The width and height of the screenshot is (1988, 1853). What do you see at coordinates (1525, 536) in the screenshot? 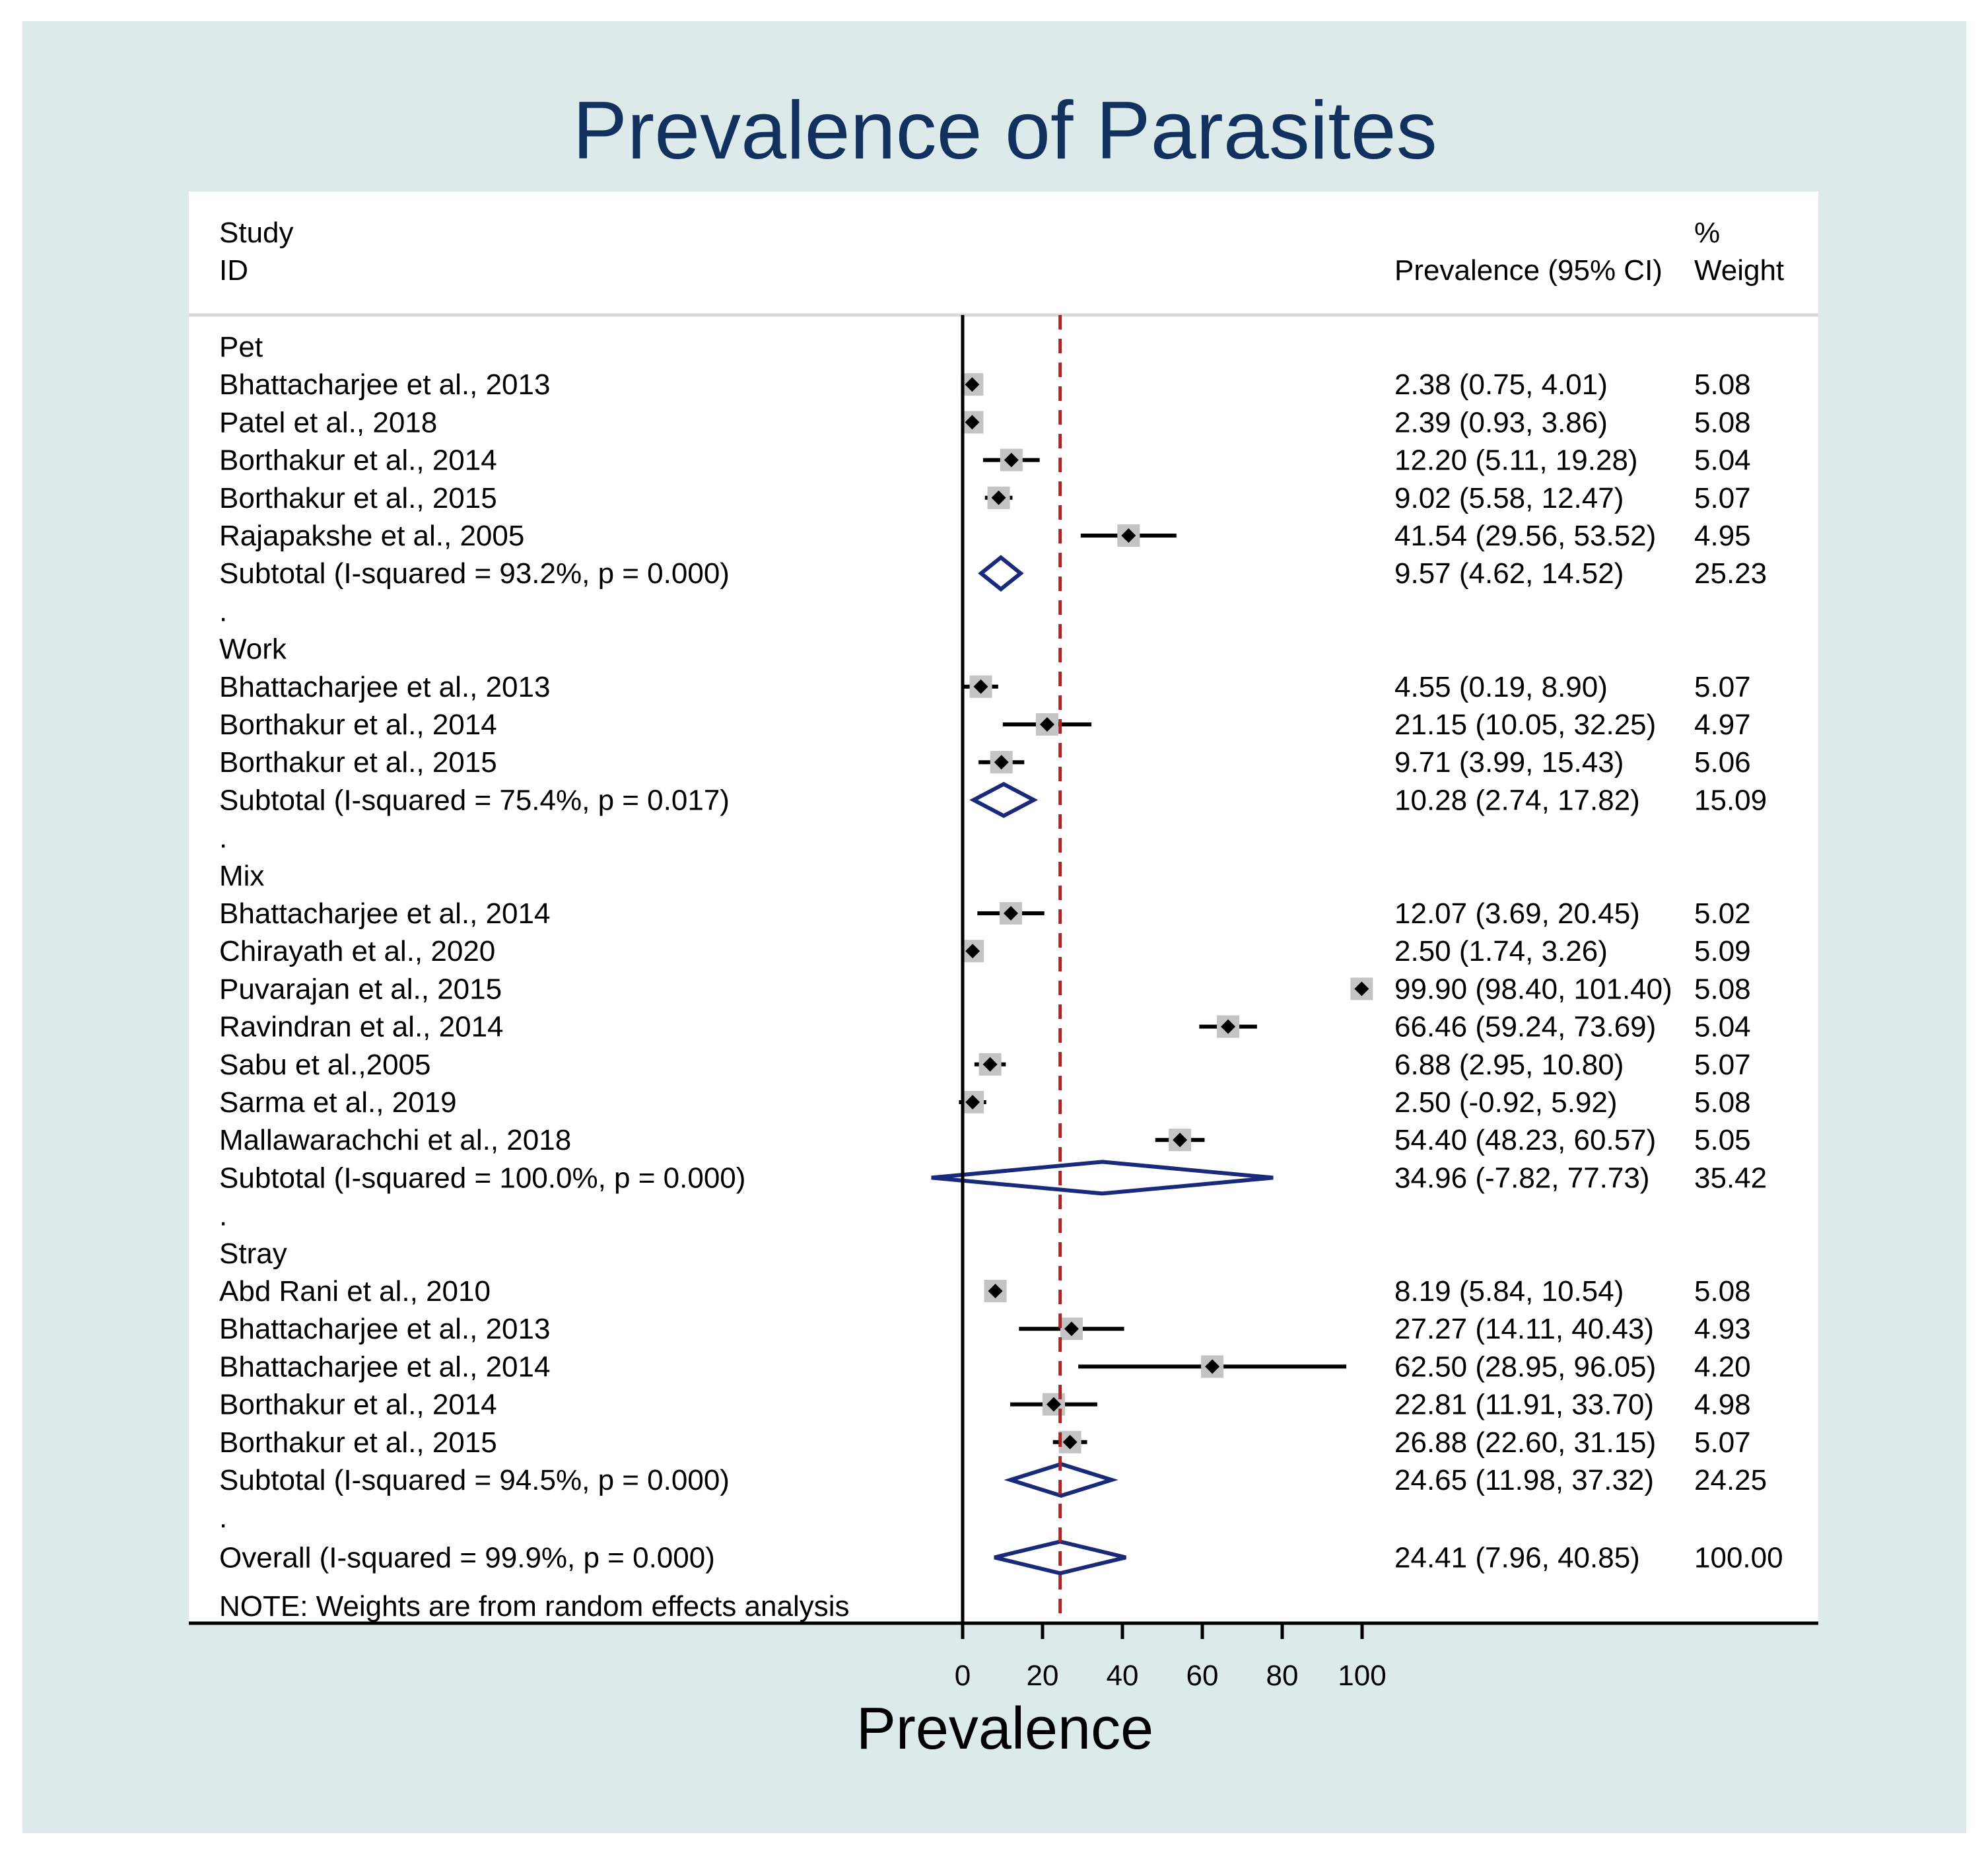
I see `estimate-ci-text: 41.54 (29.56, 53.52)` at bounding box center [1525, 536].